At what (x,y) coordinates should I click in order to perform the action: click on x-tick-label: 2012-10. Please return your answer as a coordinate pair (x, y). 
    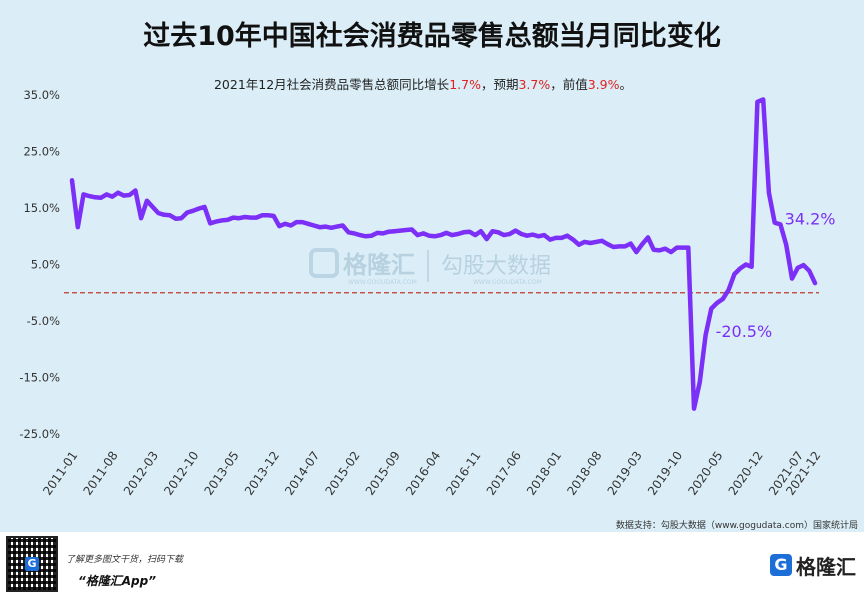
    Looking at the image, I should click on (181, 473).